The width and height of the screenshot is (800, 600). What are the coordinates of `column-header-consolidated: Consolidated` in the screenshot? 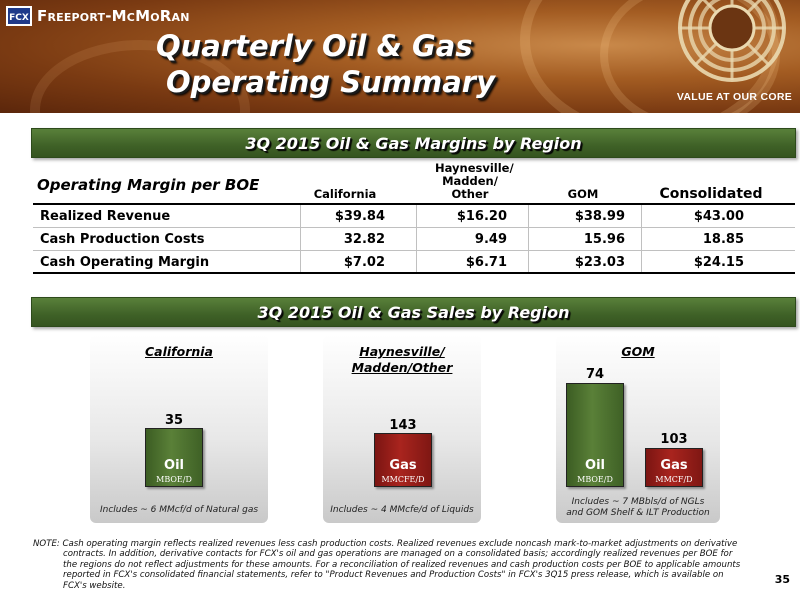 It's located at (711, 194).